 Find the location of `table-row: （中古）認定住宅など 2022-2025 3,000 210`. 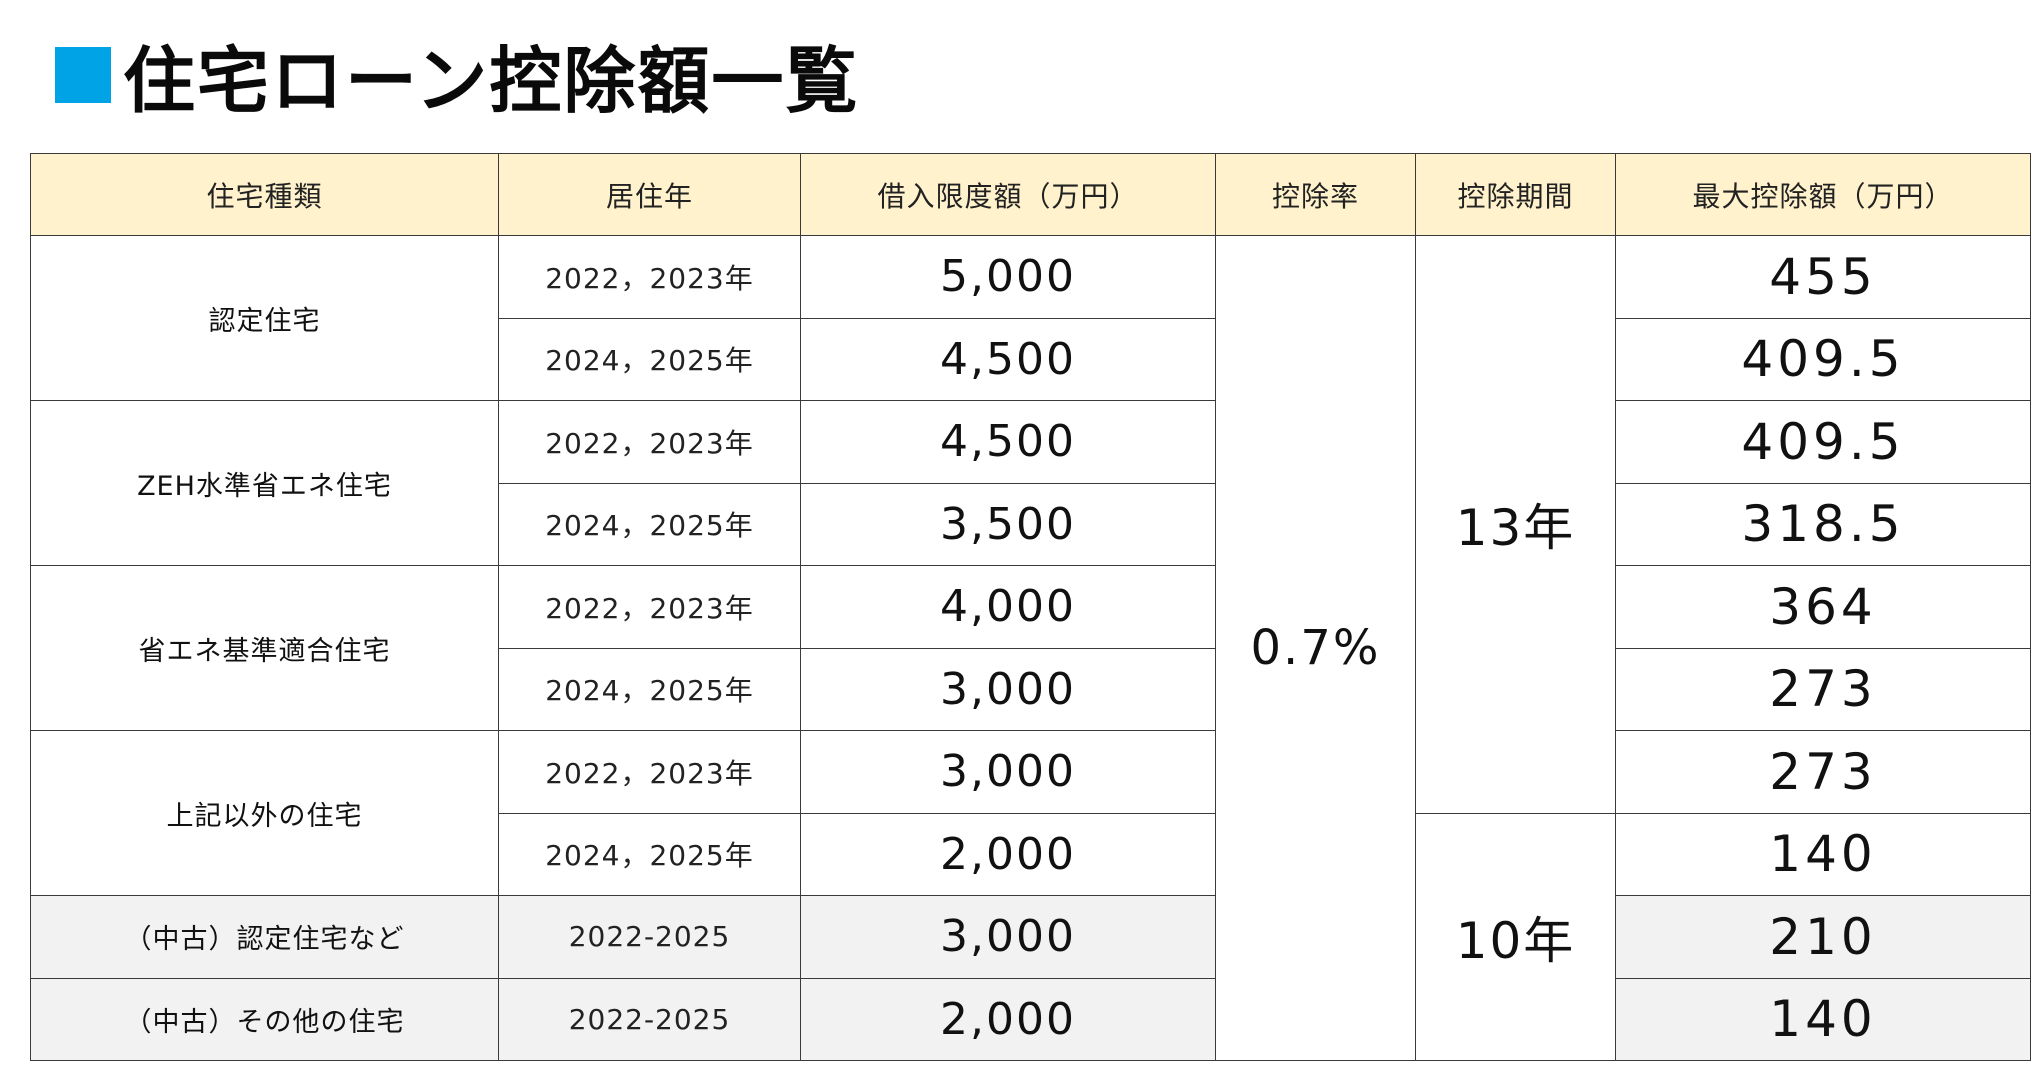

table-row: （中古）認定住宅など 2022-2025 3,000 210 is located at coordinates (1030, 937).